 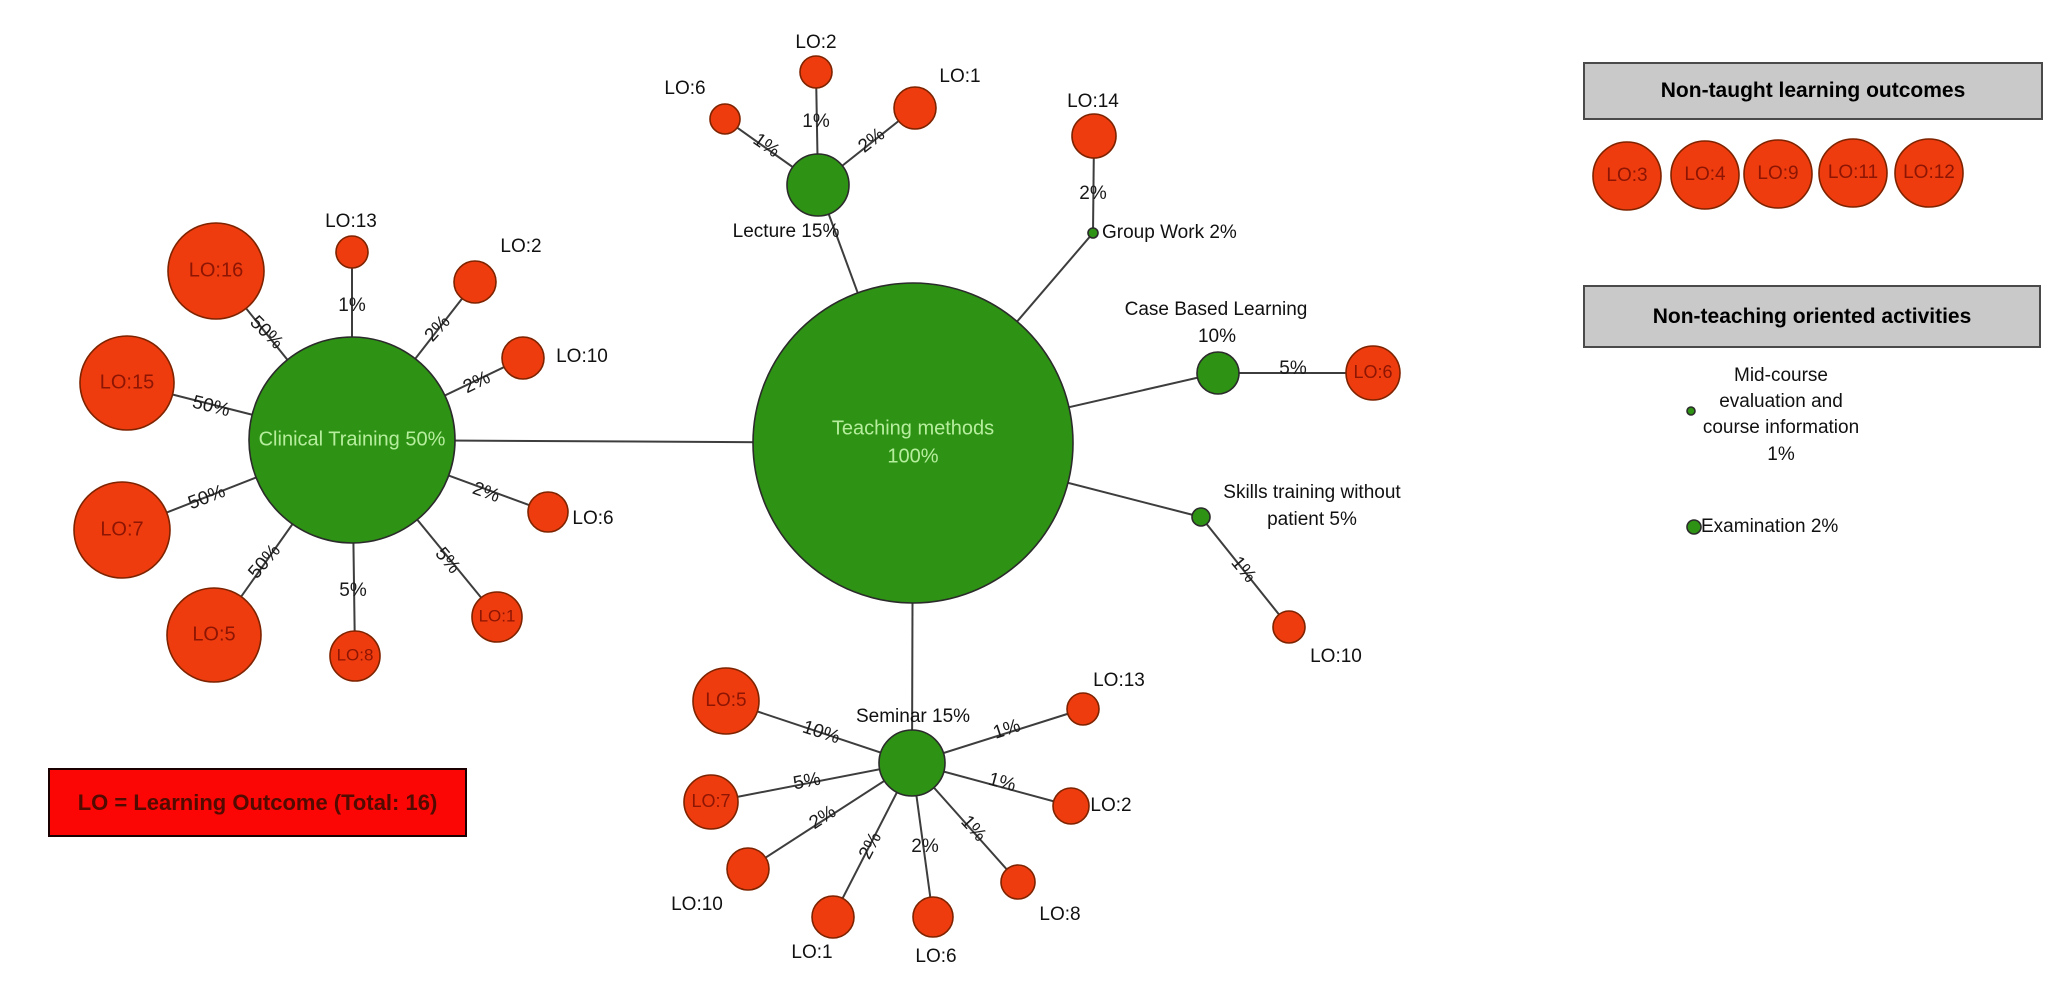 I want to click on node-label-nontaught-lo12: LO:12, so click(x=1929, y=172).